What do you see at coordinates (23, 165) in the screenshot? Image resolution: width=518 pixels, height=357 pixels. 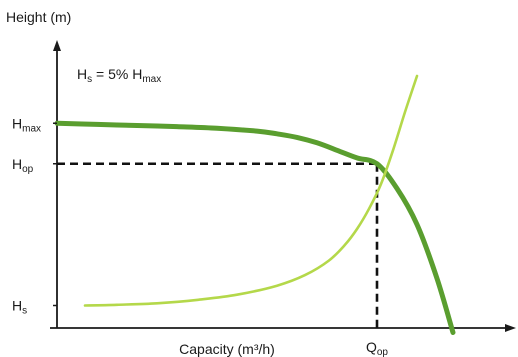 I see `y-tick-label-h-op: Hop` at bounding box center [23, 165].